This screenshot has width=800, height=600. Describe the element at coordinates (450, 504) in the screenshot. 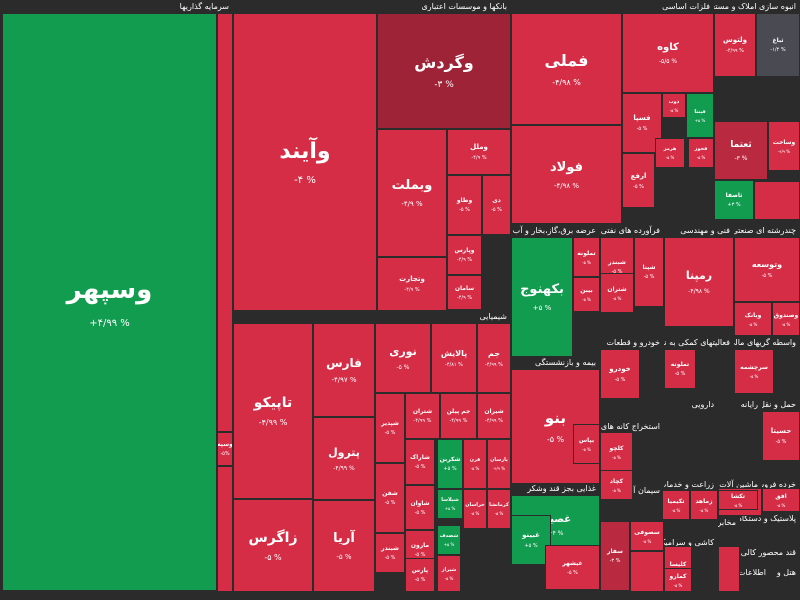

I see `stock-tile-شپلاسا: شپلاسا +۵ %` at that location.